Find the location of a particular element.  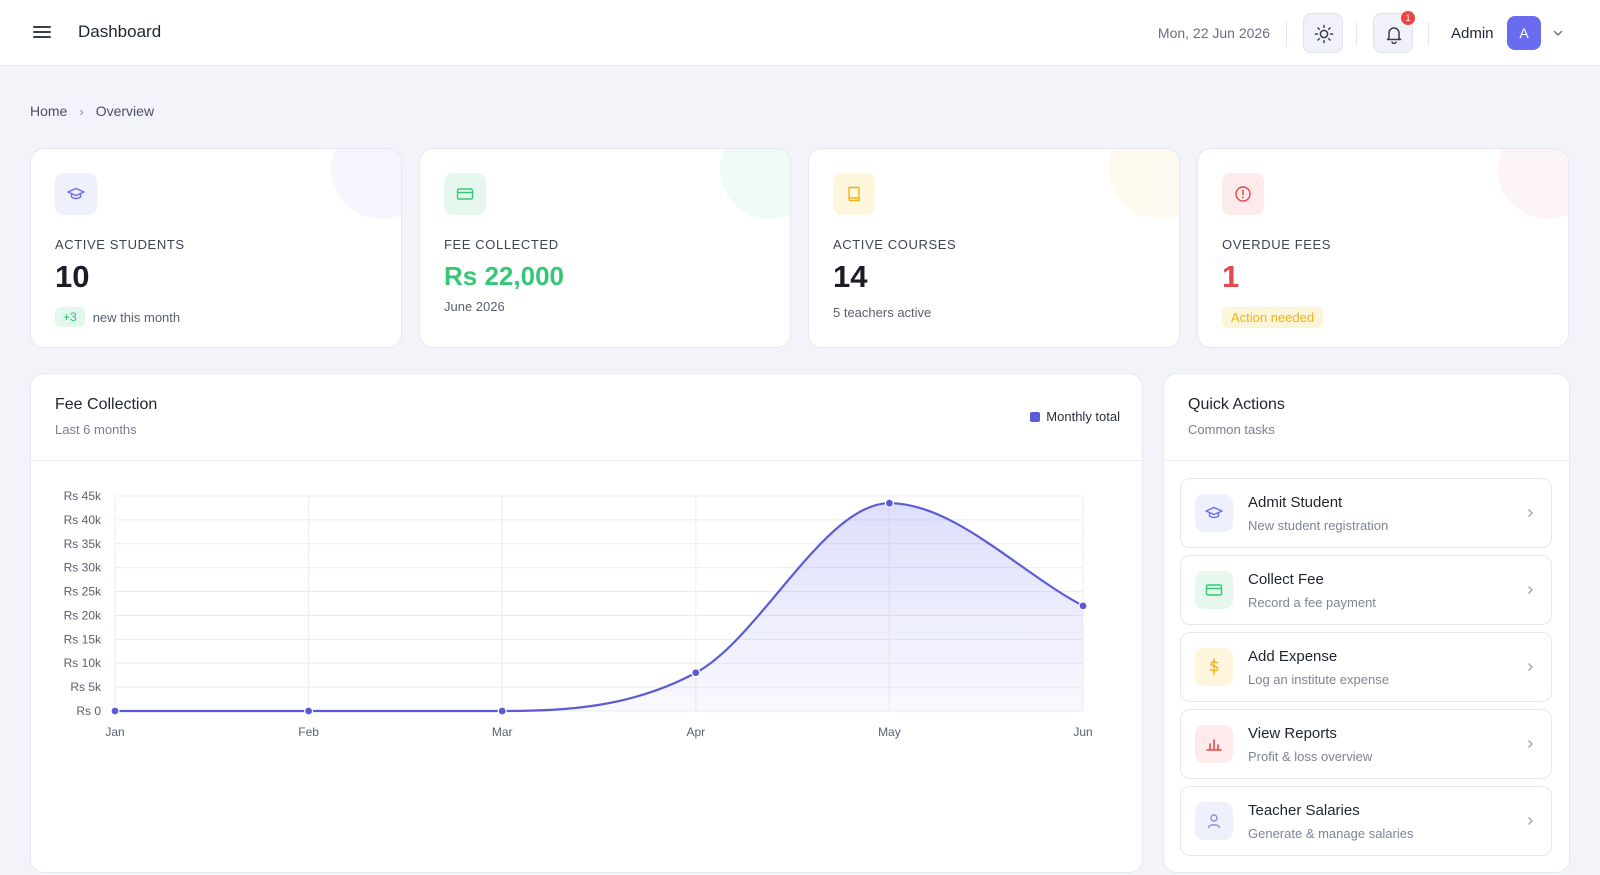

quick-action-description: Generate & manage salaries is located at coordinates (1331, 833).